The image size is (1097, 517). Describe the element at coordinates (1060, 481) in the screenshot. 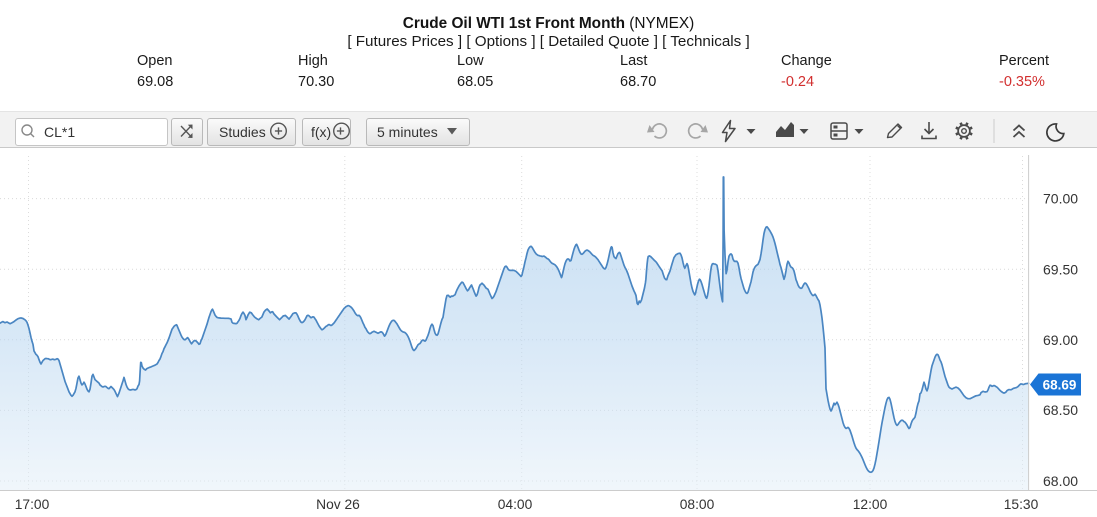

I see `svg-text: 68.00` at that location.